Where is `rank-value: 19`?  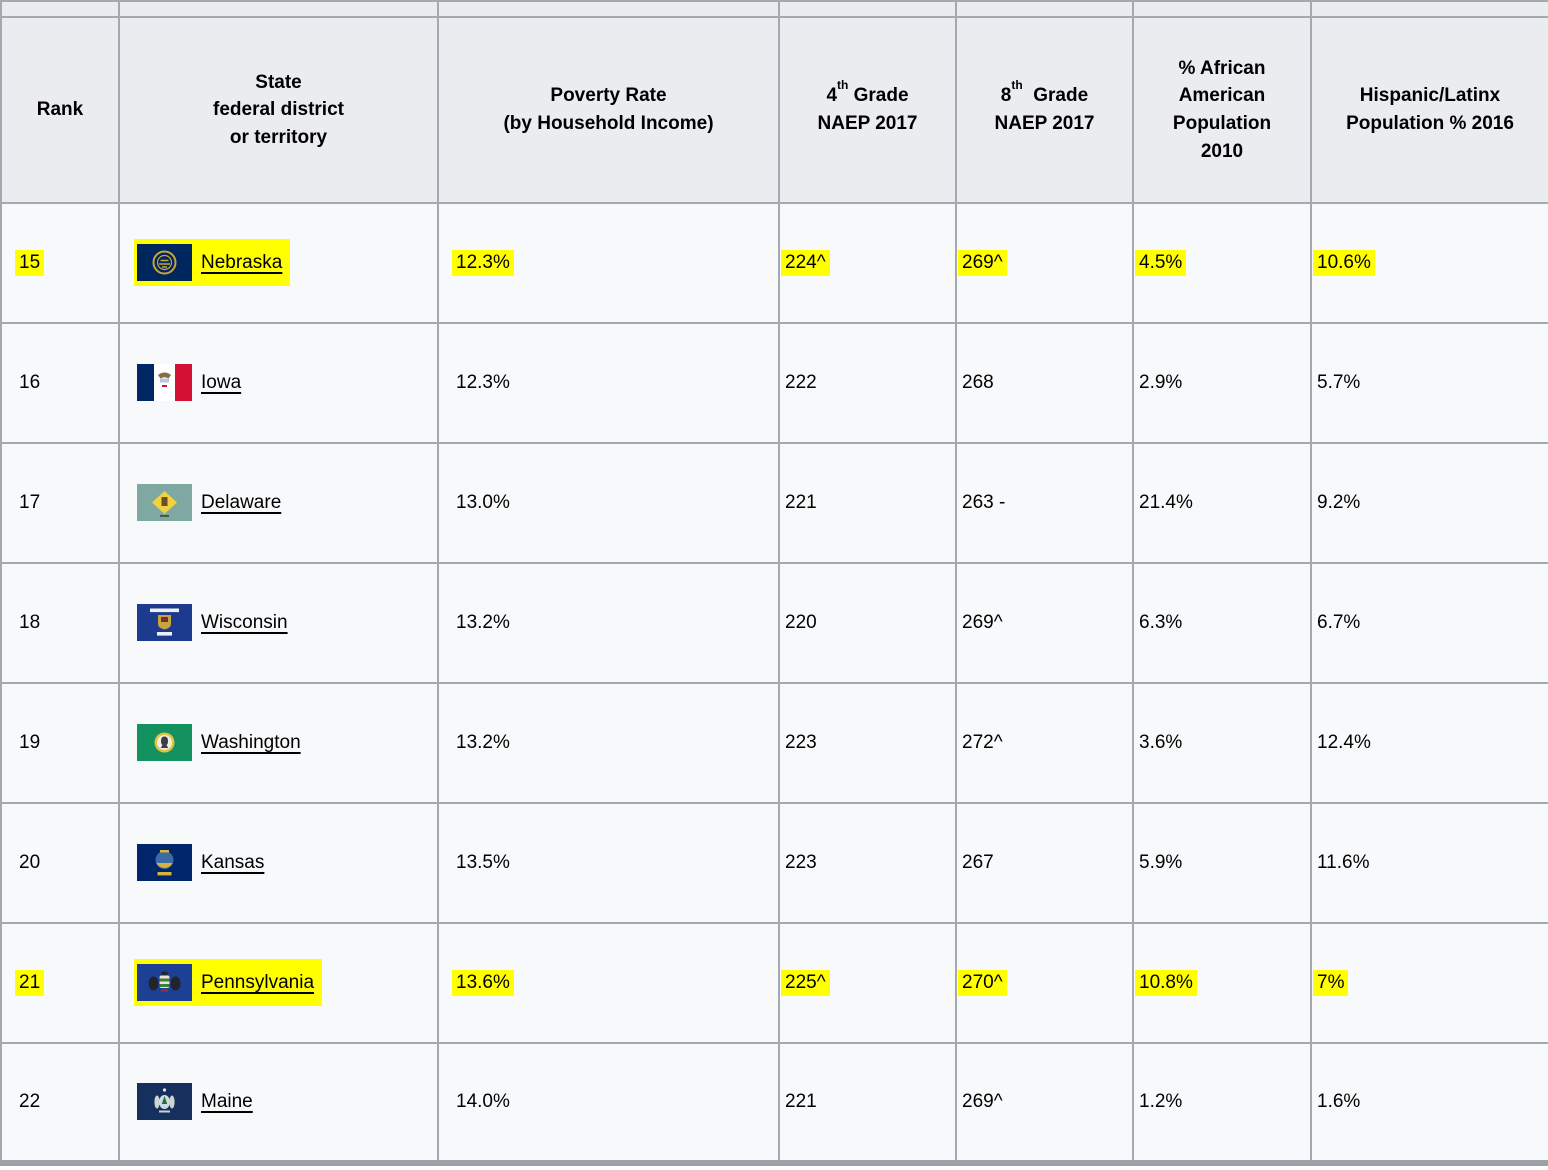 rank-value: 19 is located at coordinates (30, 742).